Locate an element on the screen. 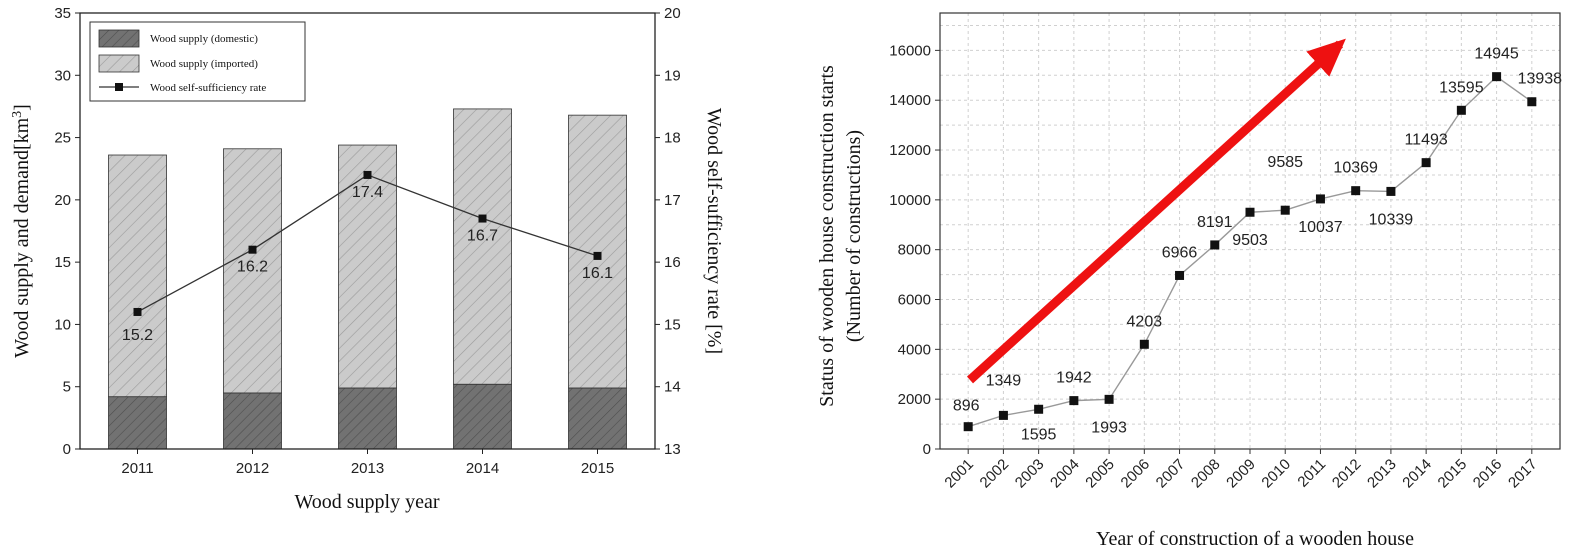 Image resolution: width=1580 pixels, height=558 pixels. x-axis-title: Wood supply year is located at coordinates (366, 502).